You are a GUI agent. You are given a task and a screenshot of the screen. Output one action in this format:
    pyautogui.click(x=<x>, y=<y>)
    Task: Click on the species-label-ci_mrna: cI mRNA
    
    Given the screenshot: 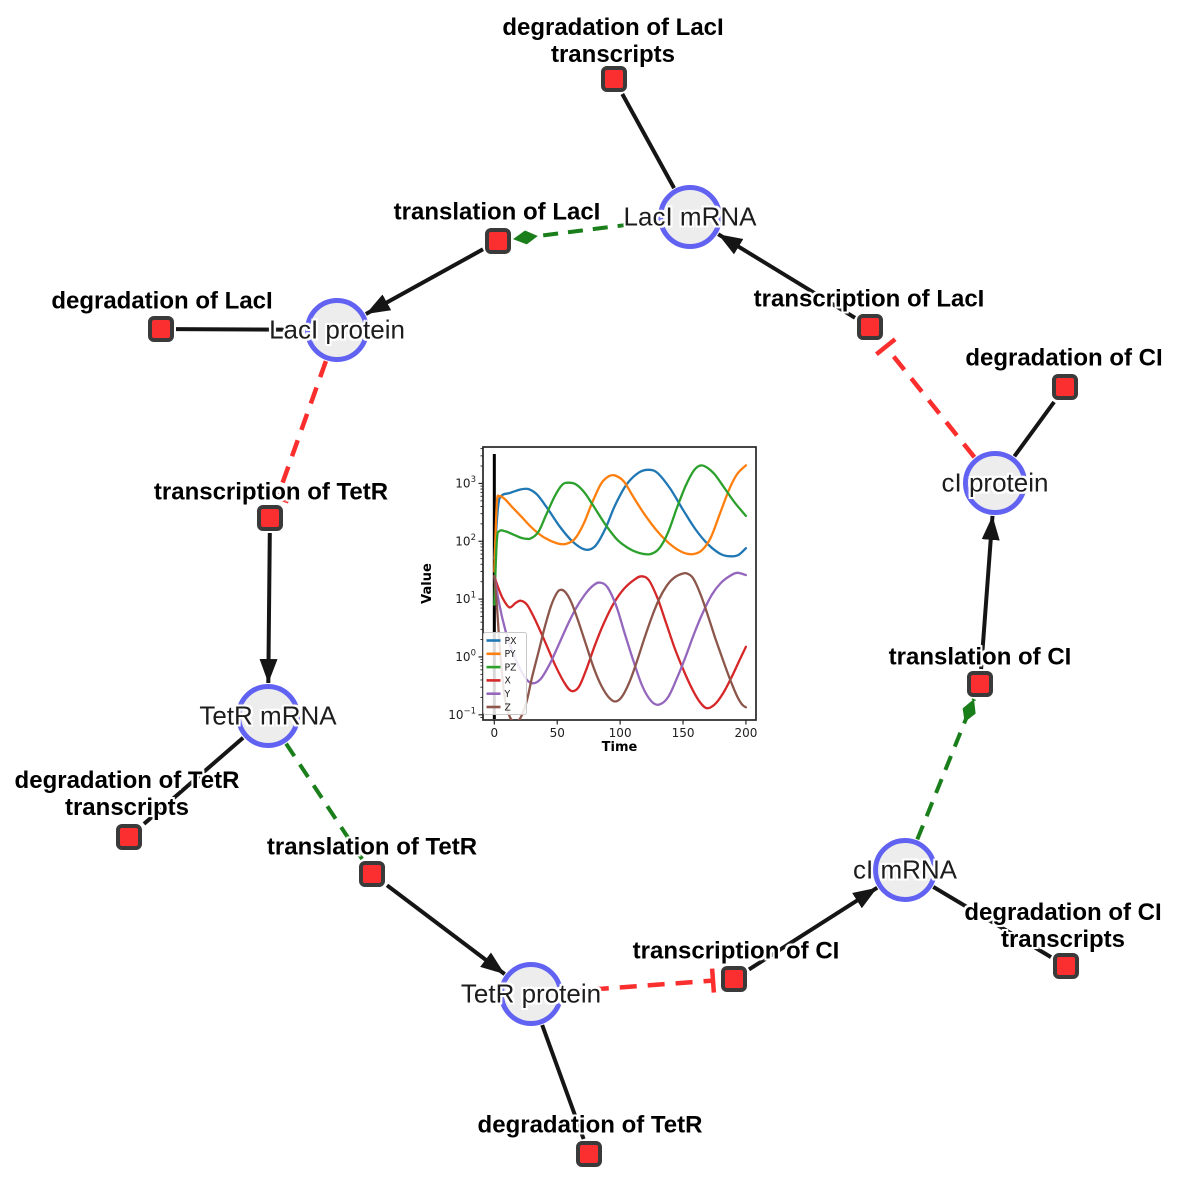 What is the action you would take?
    pyautogui.click(x=905, y=869)
    